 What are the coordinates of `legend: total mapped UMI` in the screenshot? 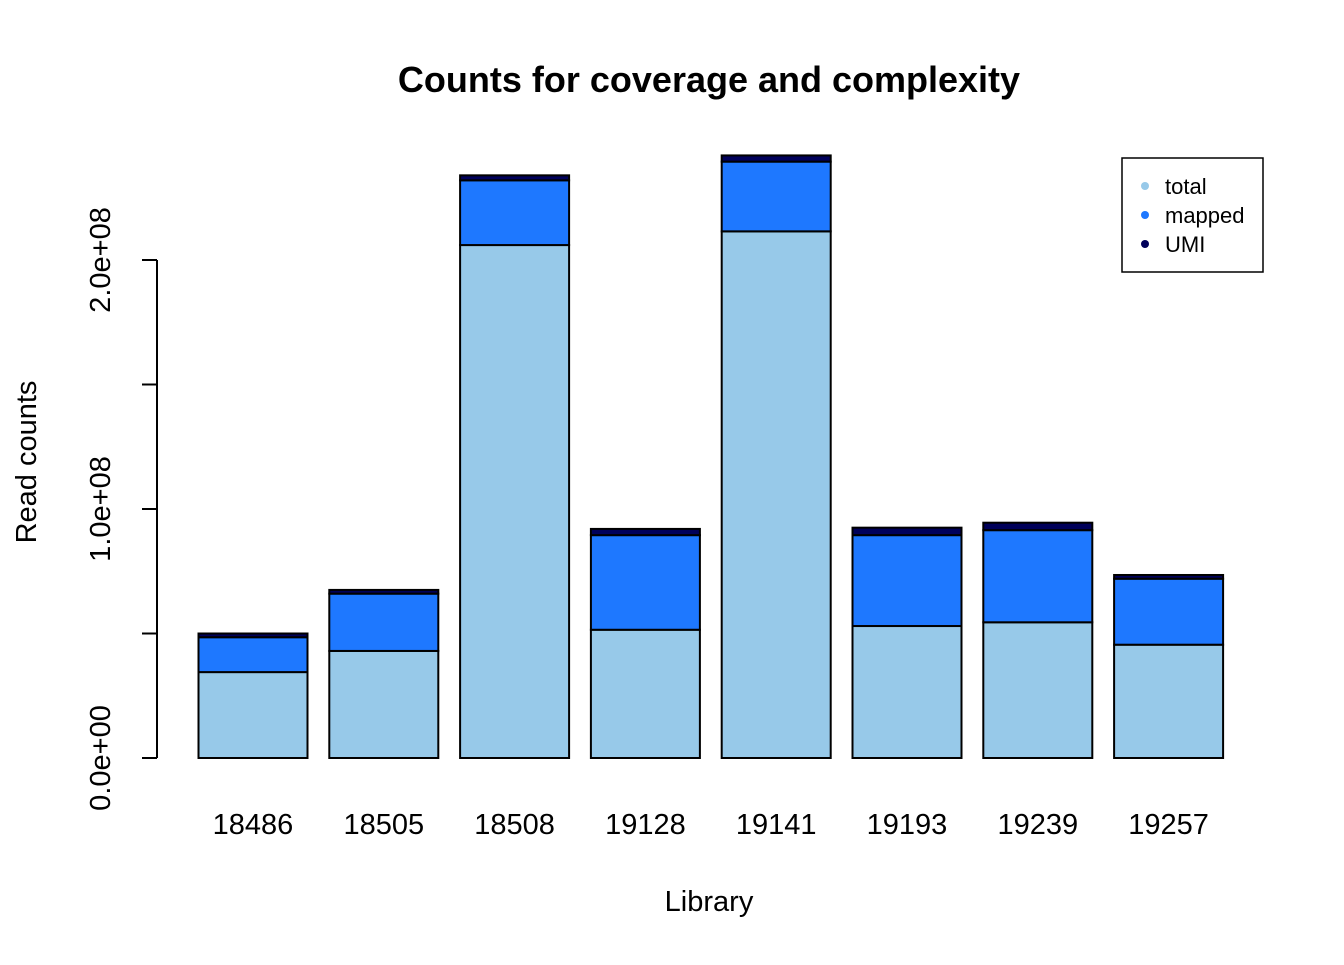 It's located at (1192, 215).